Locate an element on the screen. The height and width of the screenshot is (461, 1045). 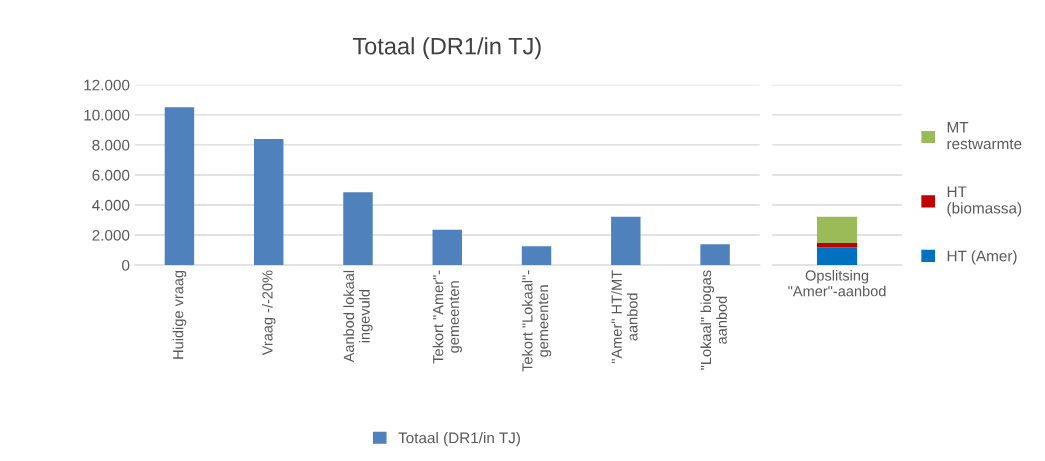
x-tick-label: "Lokaal" biogas aanbod is located at coordinates (713, 320).